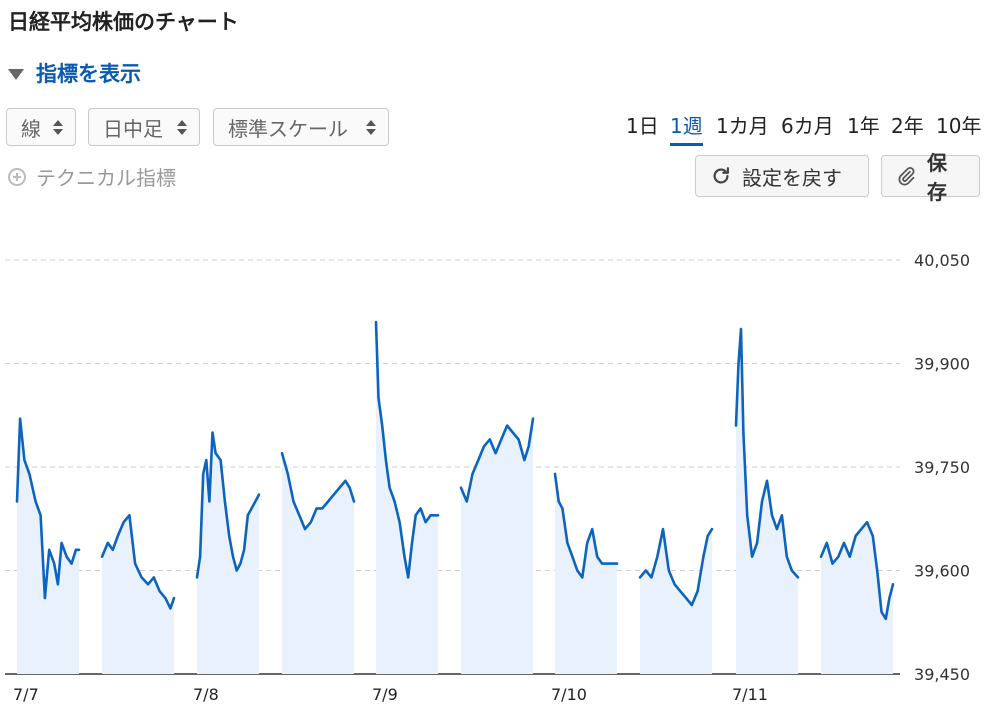 The width and height of the screenshot is (993, 720). I want to click on x-tick-label: 7/7, so click(26, 694).